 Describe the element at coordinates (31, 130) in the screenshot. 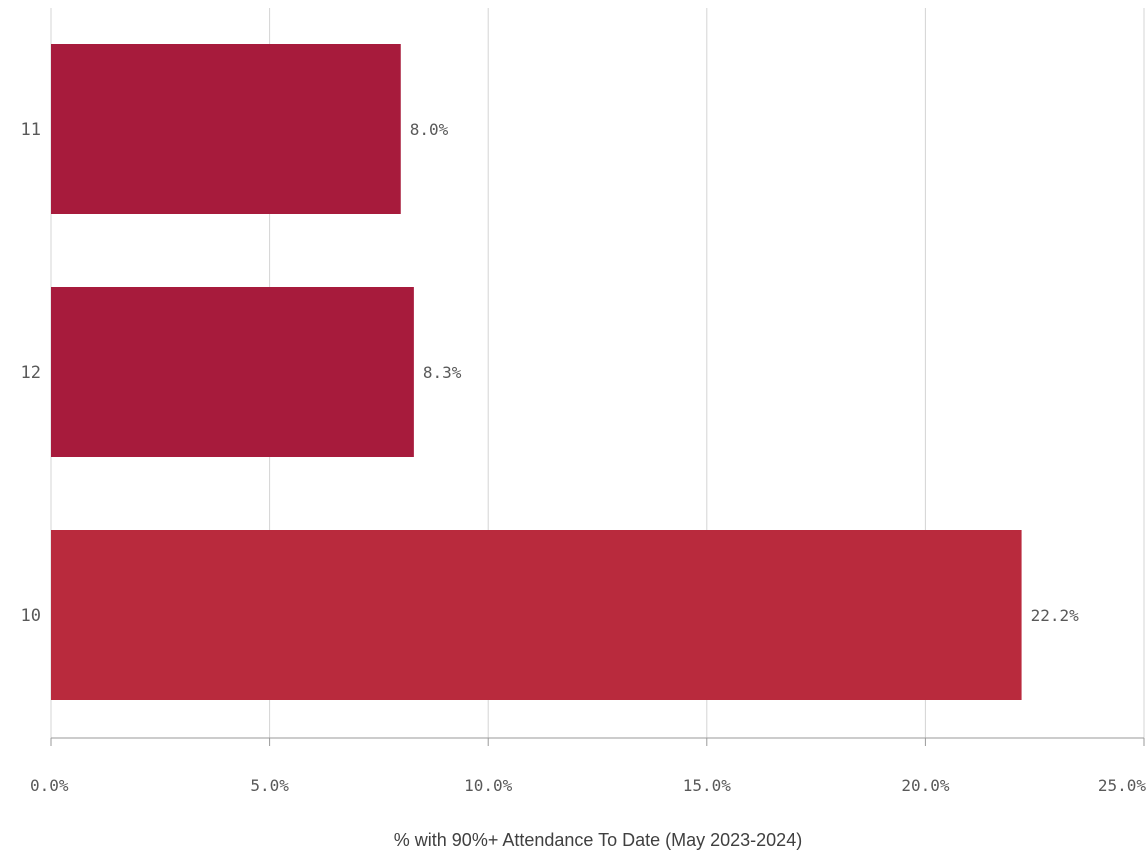

I see `category-label: 11` at that location.